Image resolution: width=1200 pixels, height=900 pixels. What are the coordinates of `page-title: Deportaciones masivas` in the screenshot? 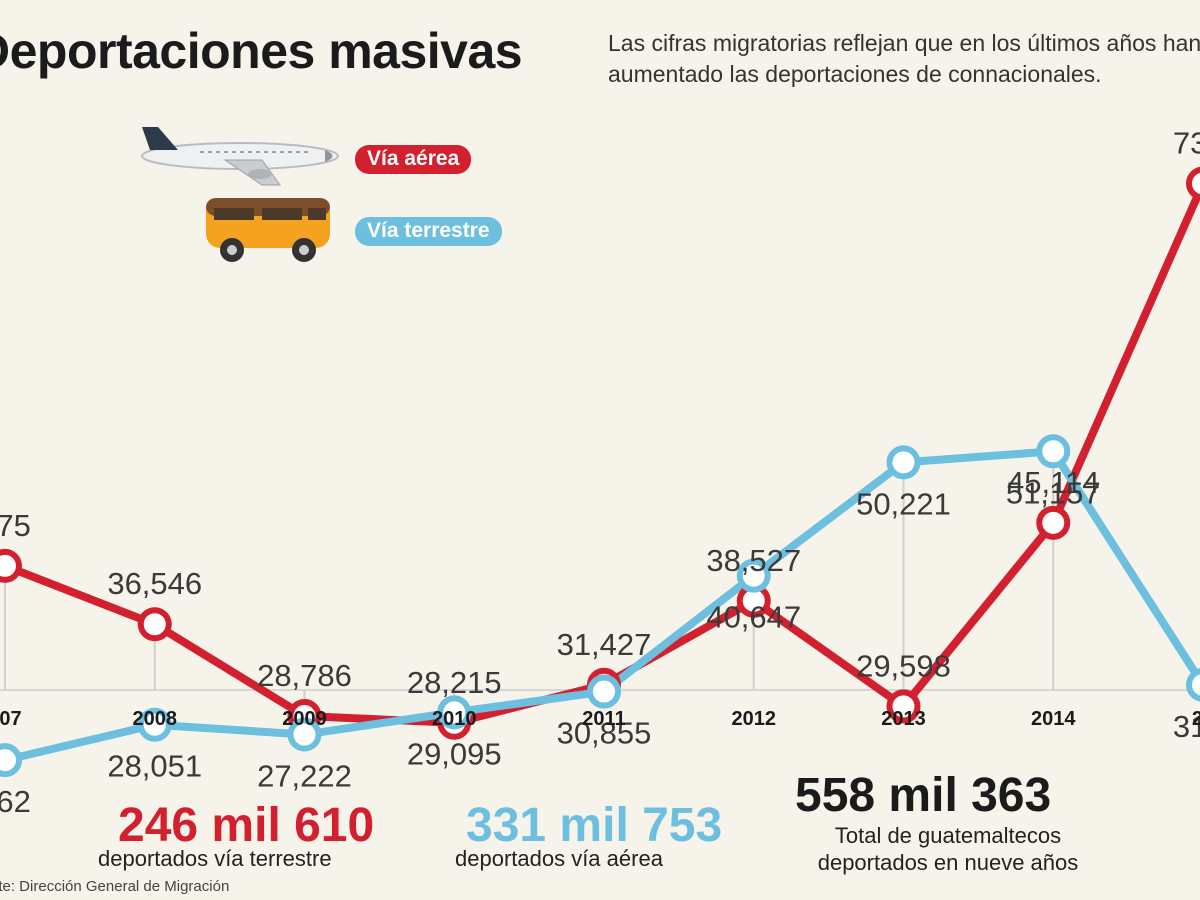 It's located at (261, 51).